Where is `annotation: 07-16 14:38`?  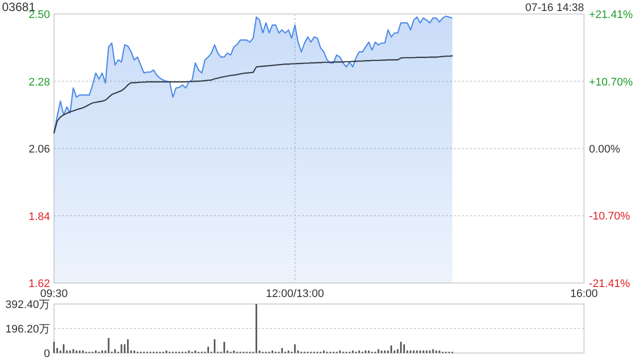
annotation: 07-16 14:38 is located at coordinates (554, 8).